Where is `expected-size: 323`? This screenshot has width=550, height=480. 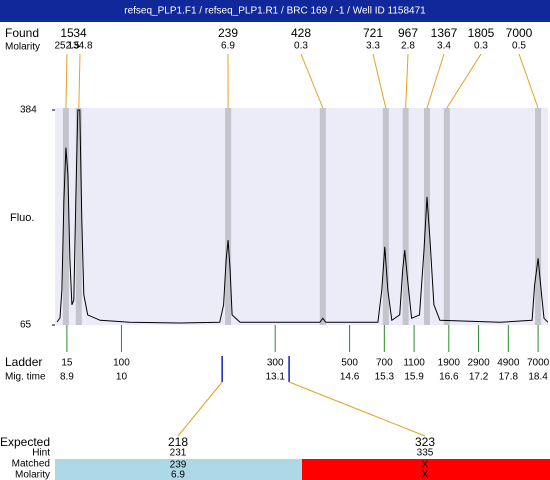 expected-size: 323 is located at coordinates (425, 442).